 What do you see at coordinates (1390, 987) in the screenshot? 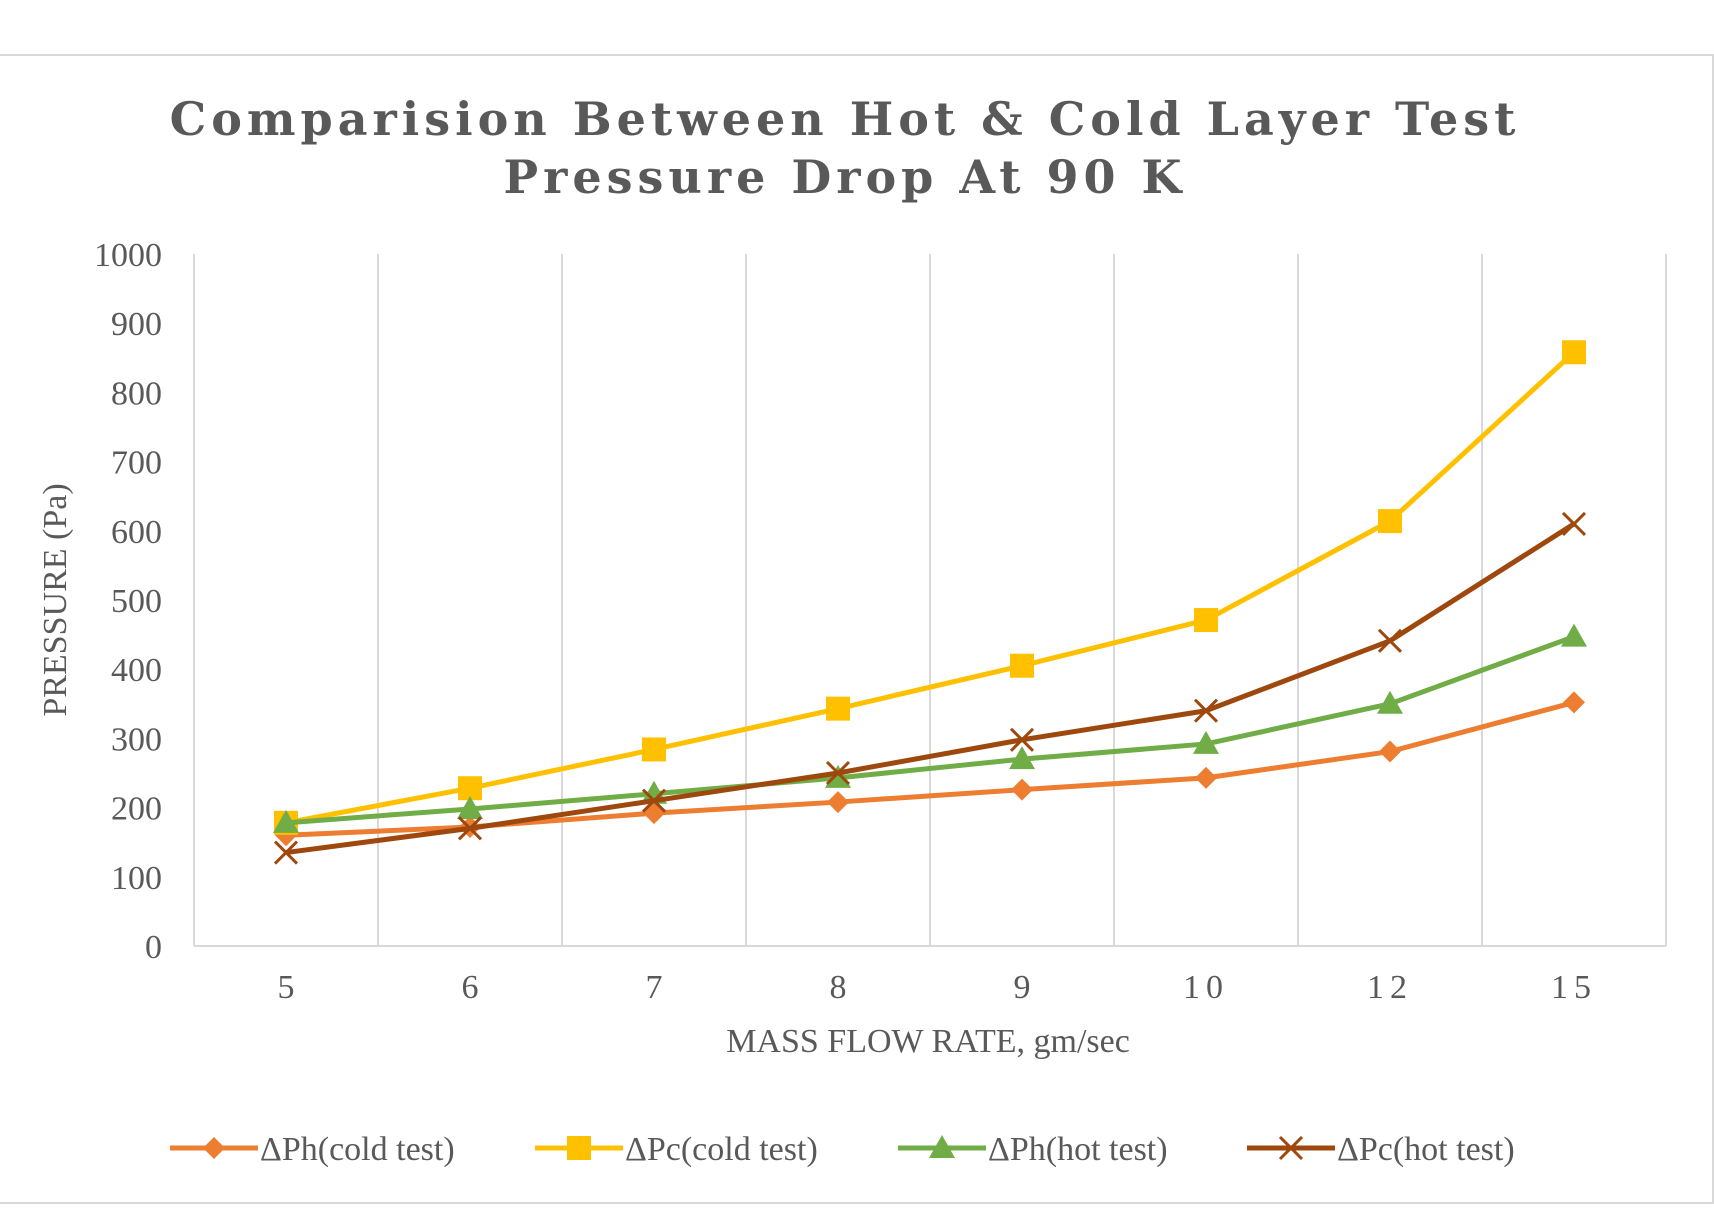
I see `x-tick-label: 12` at bounding box center [1390, 987].